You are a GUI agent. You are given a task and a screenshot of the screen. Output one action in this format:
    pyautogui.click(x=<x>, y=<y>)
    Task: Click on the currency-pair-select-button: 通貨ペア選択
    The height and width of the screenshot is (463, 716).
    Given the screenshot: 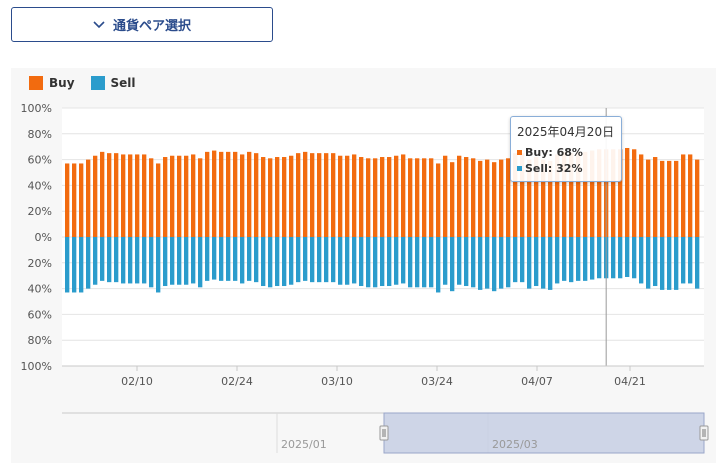 What is the action you would take?
    pyautogui.click(x=142, y=24)
    